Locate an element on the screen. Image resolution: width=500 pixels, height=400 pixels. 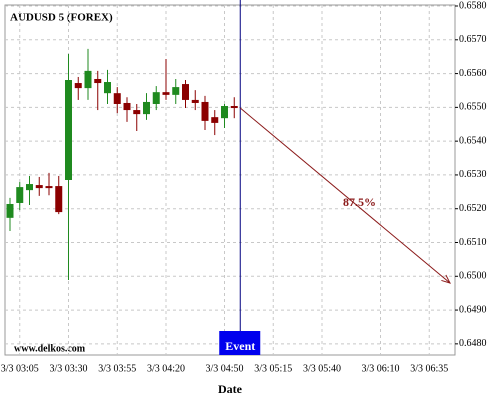
y-tick-label: 0.6580 is located at coordinates (473, 5).